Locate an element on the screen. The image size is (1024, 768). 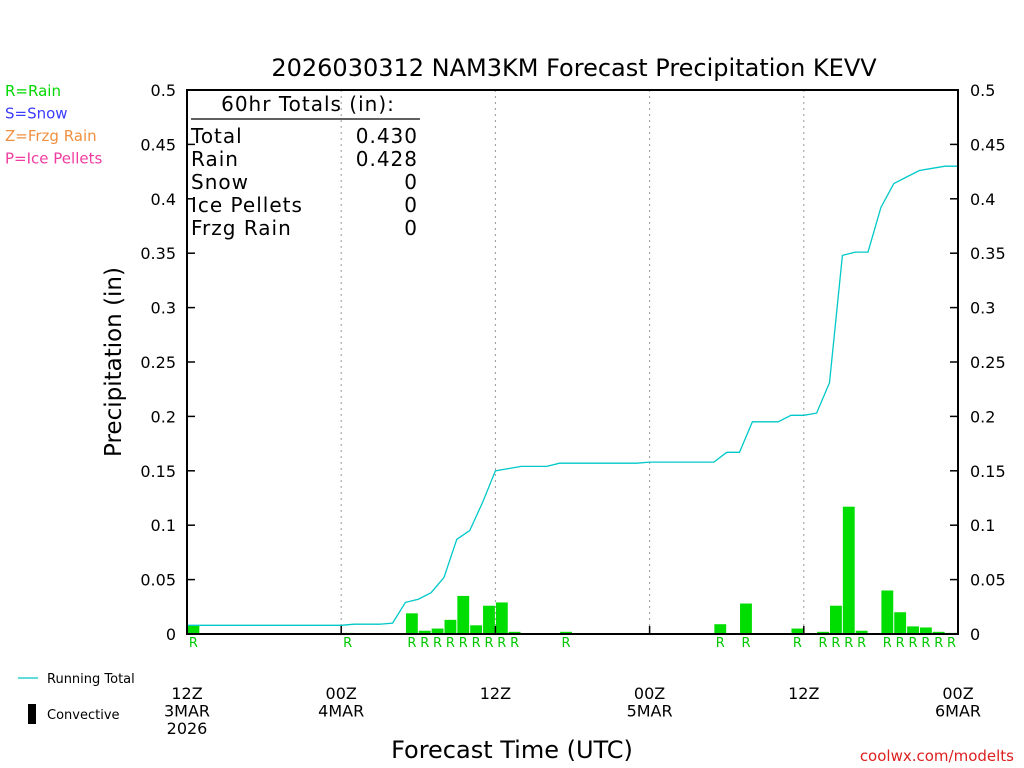
ptype-label-19: R is located at coordinates (437, 643).